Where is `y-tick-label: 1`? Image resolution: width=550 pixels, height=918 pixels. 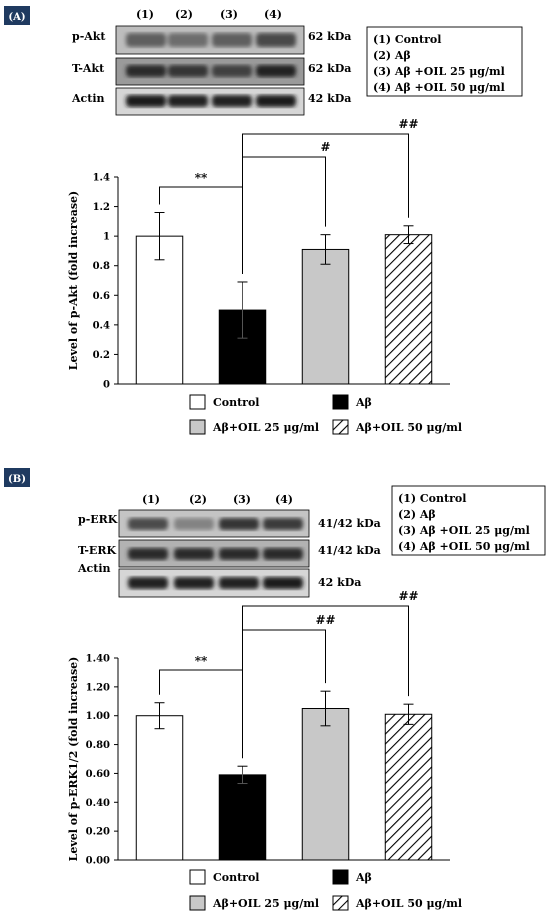
y-tick-label: 1 is located at coordinates (106, 237).